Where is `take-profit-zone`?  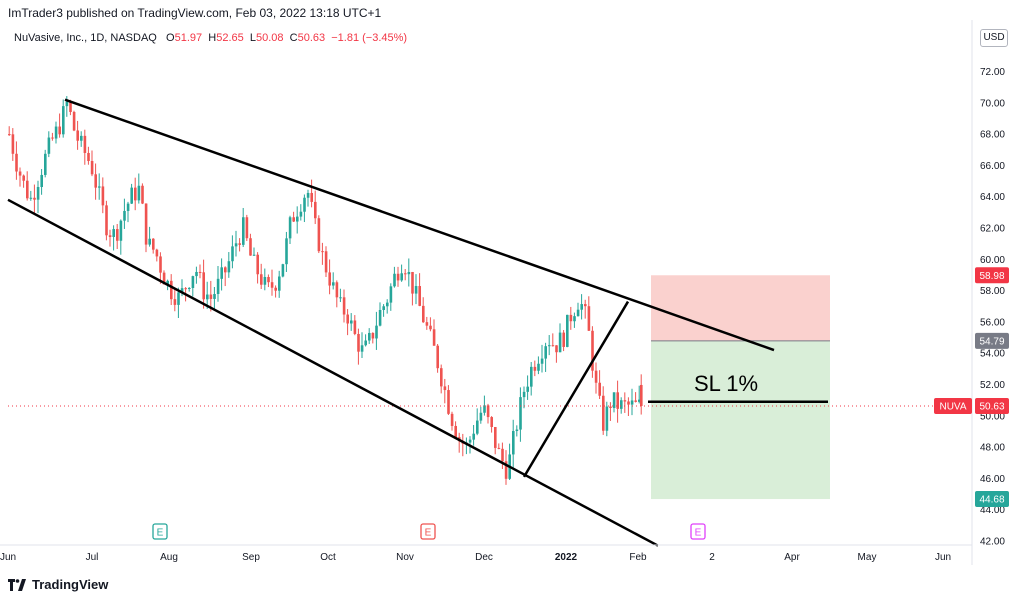 take-profit-zone is located at coordinates (740, 420).